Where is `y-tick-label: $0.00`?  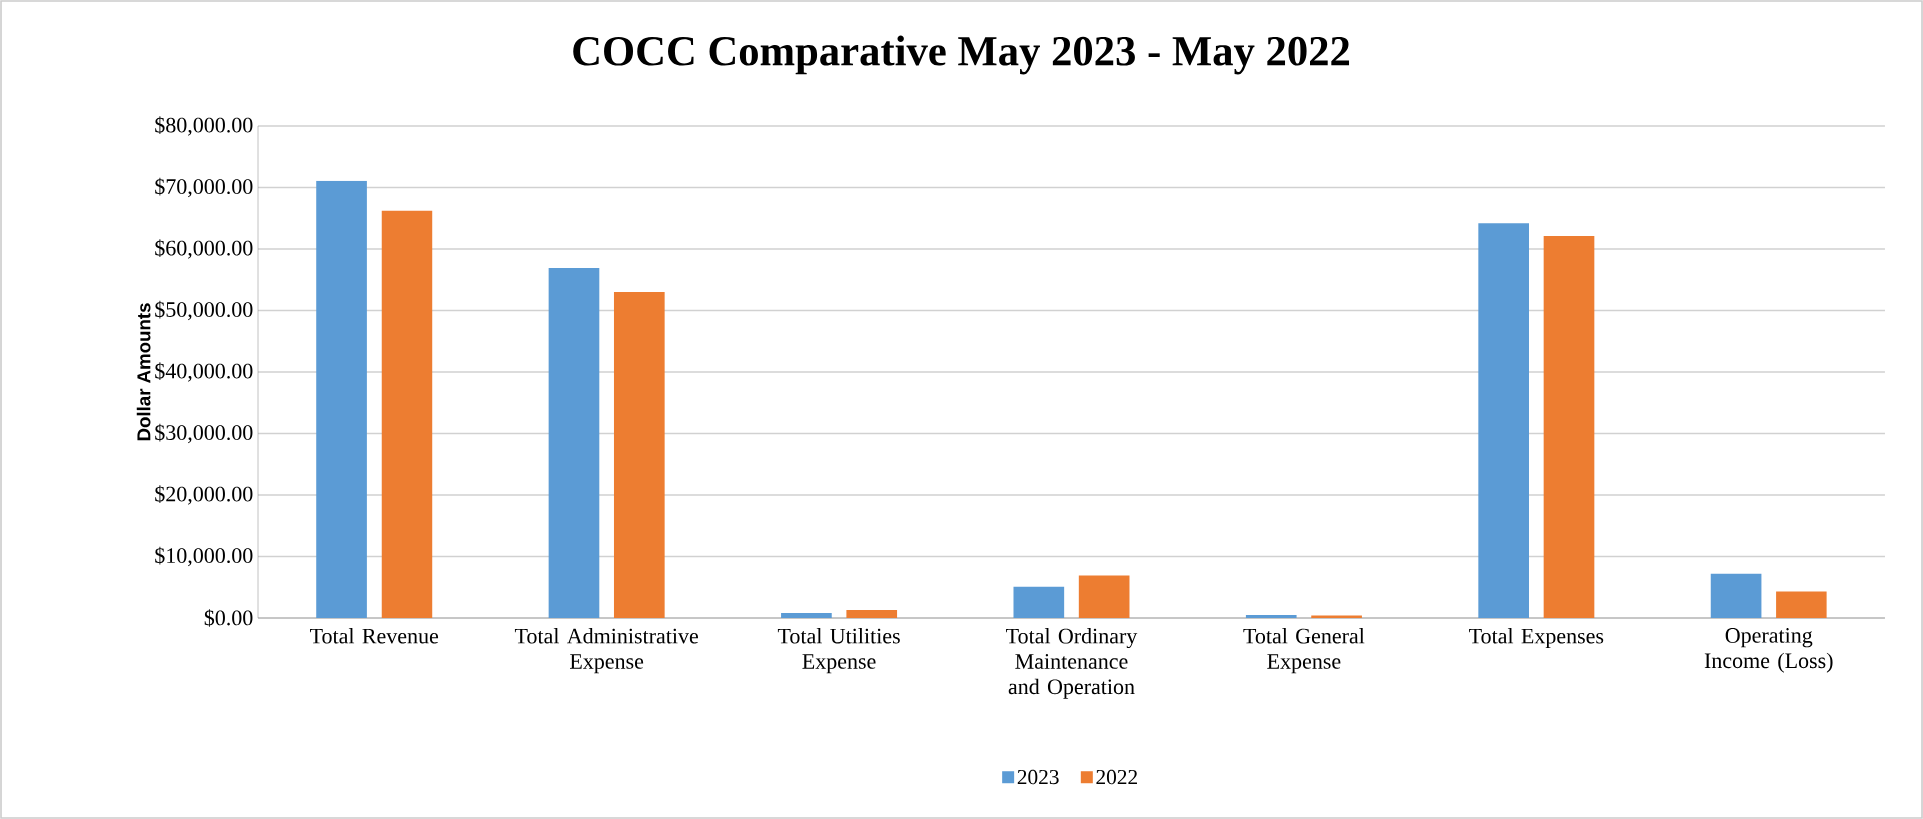 y-tick-label: $0.00 is located at coordinates (228, 618).